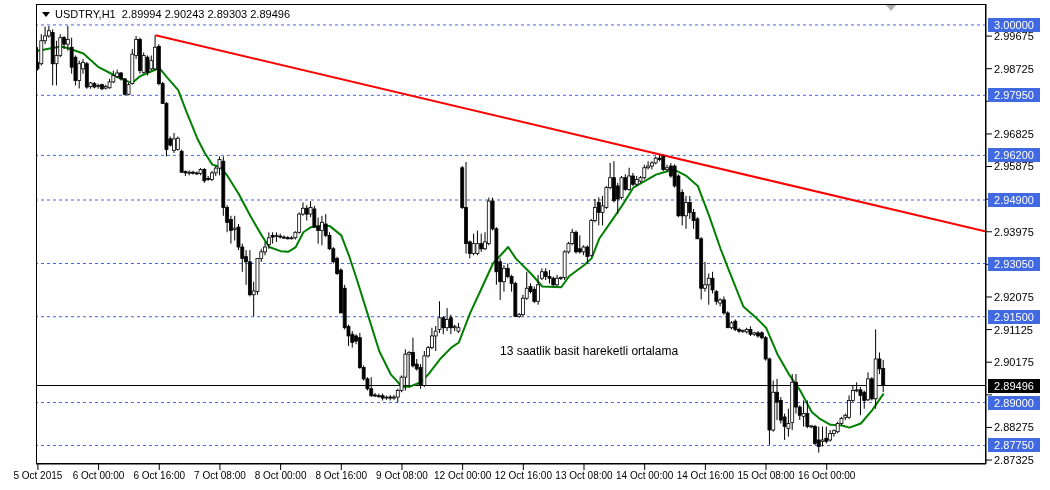  What do you see at coordinates (1014, 231) in the screenshot?
I see `y-tick-label: 2.93975` at bounding box center [1014, 231].